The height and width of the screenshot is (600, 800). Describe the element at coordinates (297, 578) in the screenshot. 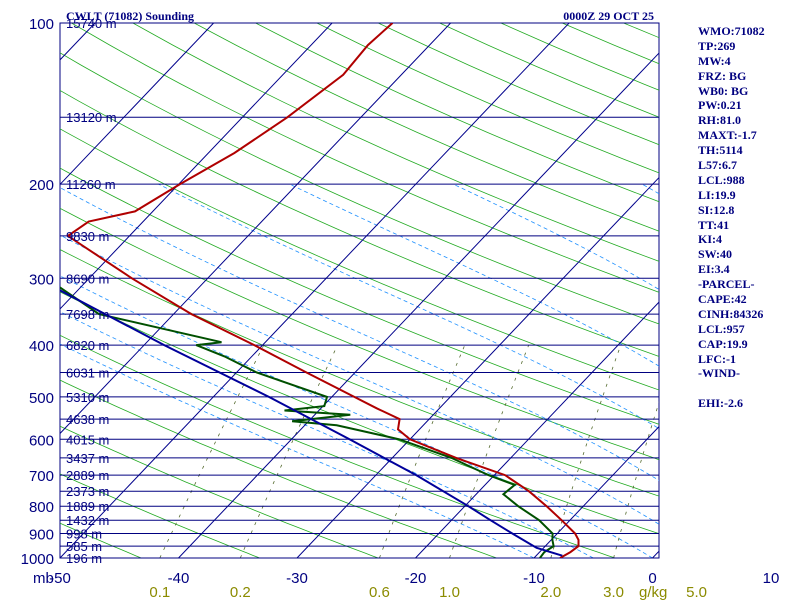

I see `temperature-tick-label: -30` at that location.